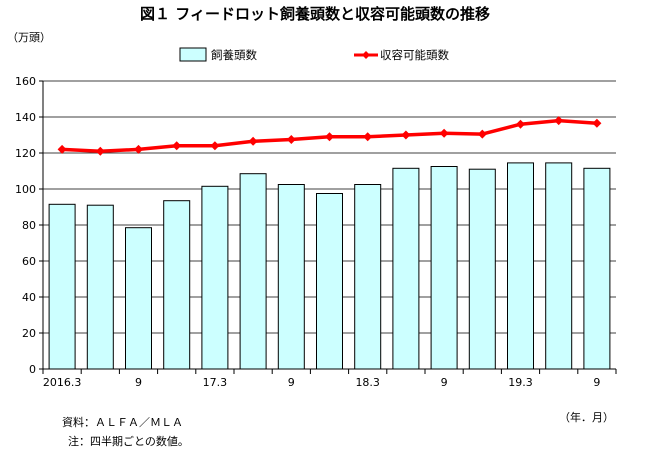  Describe the element at coordinates (32, 369) in the screenshot. I see `y-tick-label: 0` at that location.